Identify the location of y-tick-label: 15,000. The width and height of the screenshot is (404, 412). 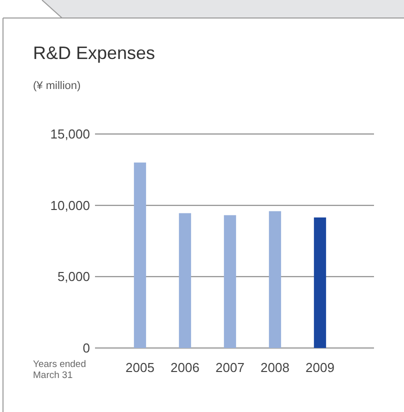
(70, 134).